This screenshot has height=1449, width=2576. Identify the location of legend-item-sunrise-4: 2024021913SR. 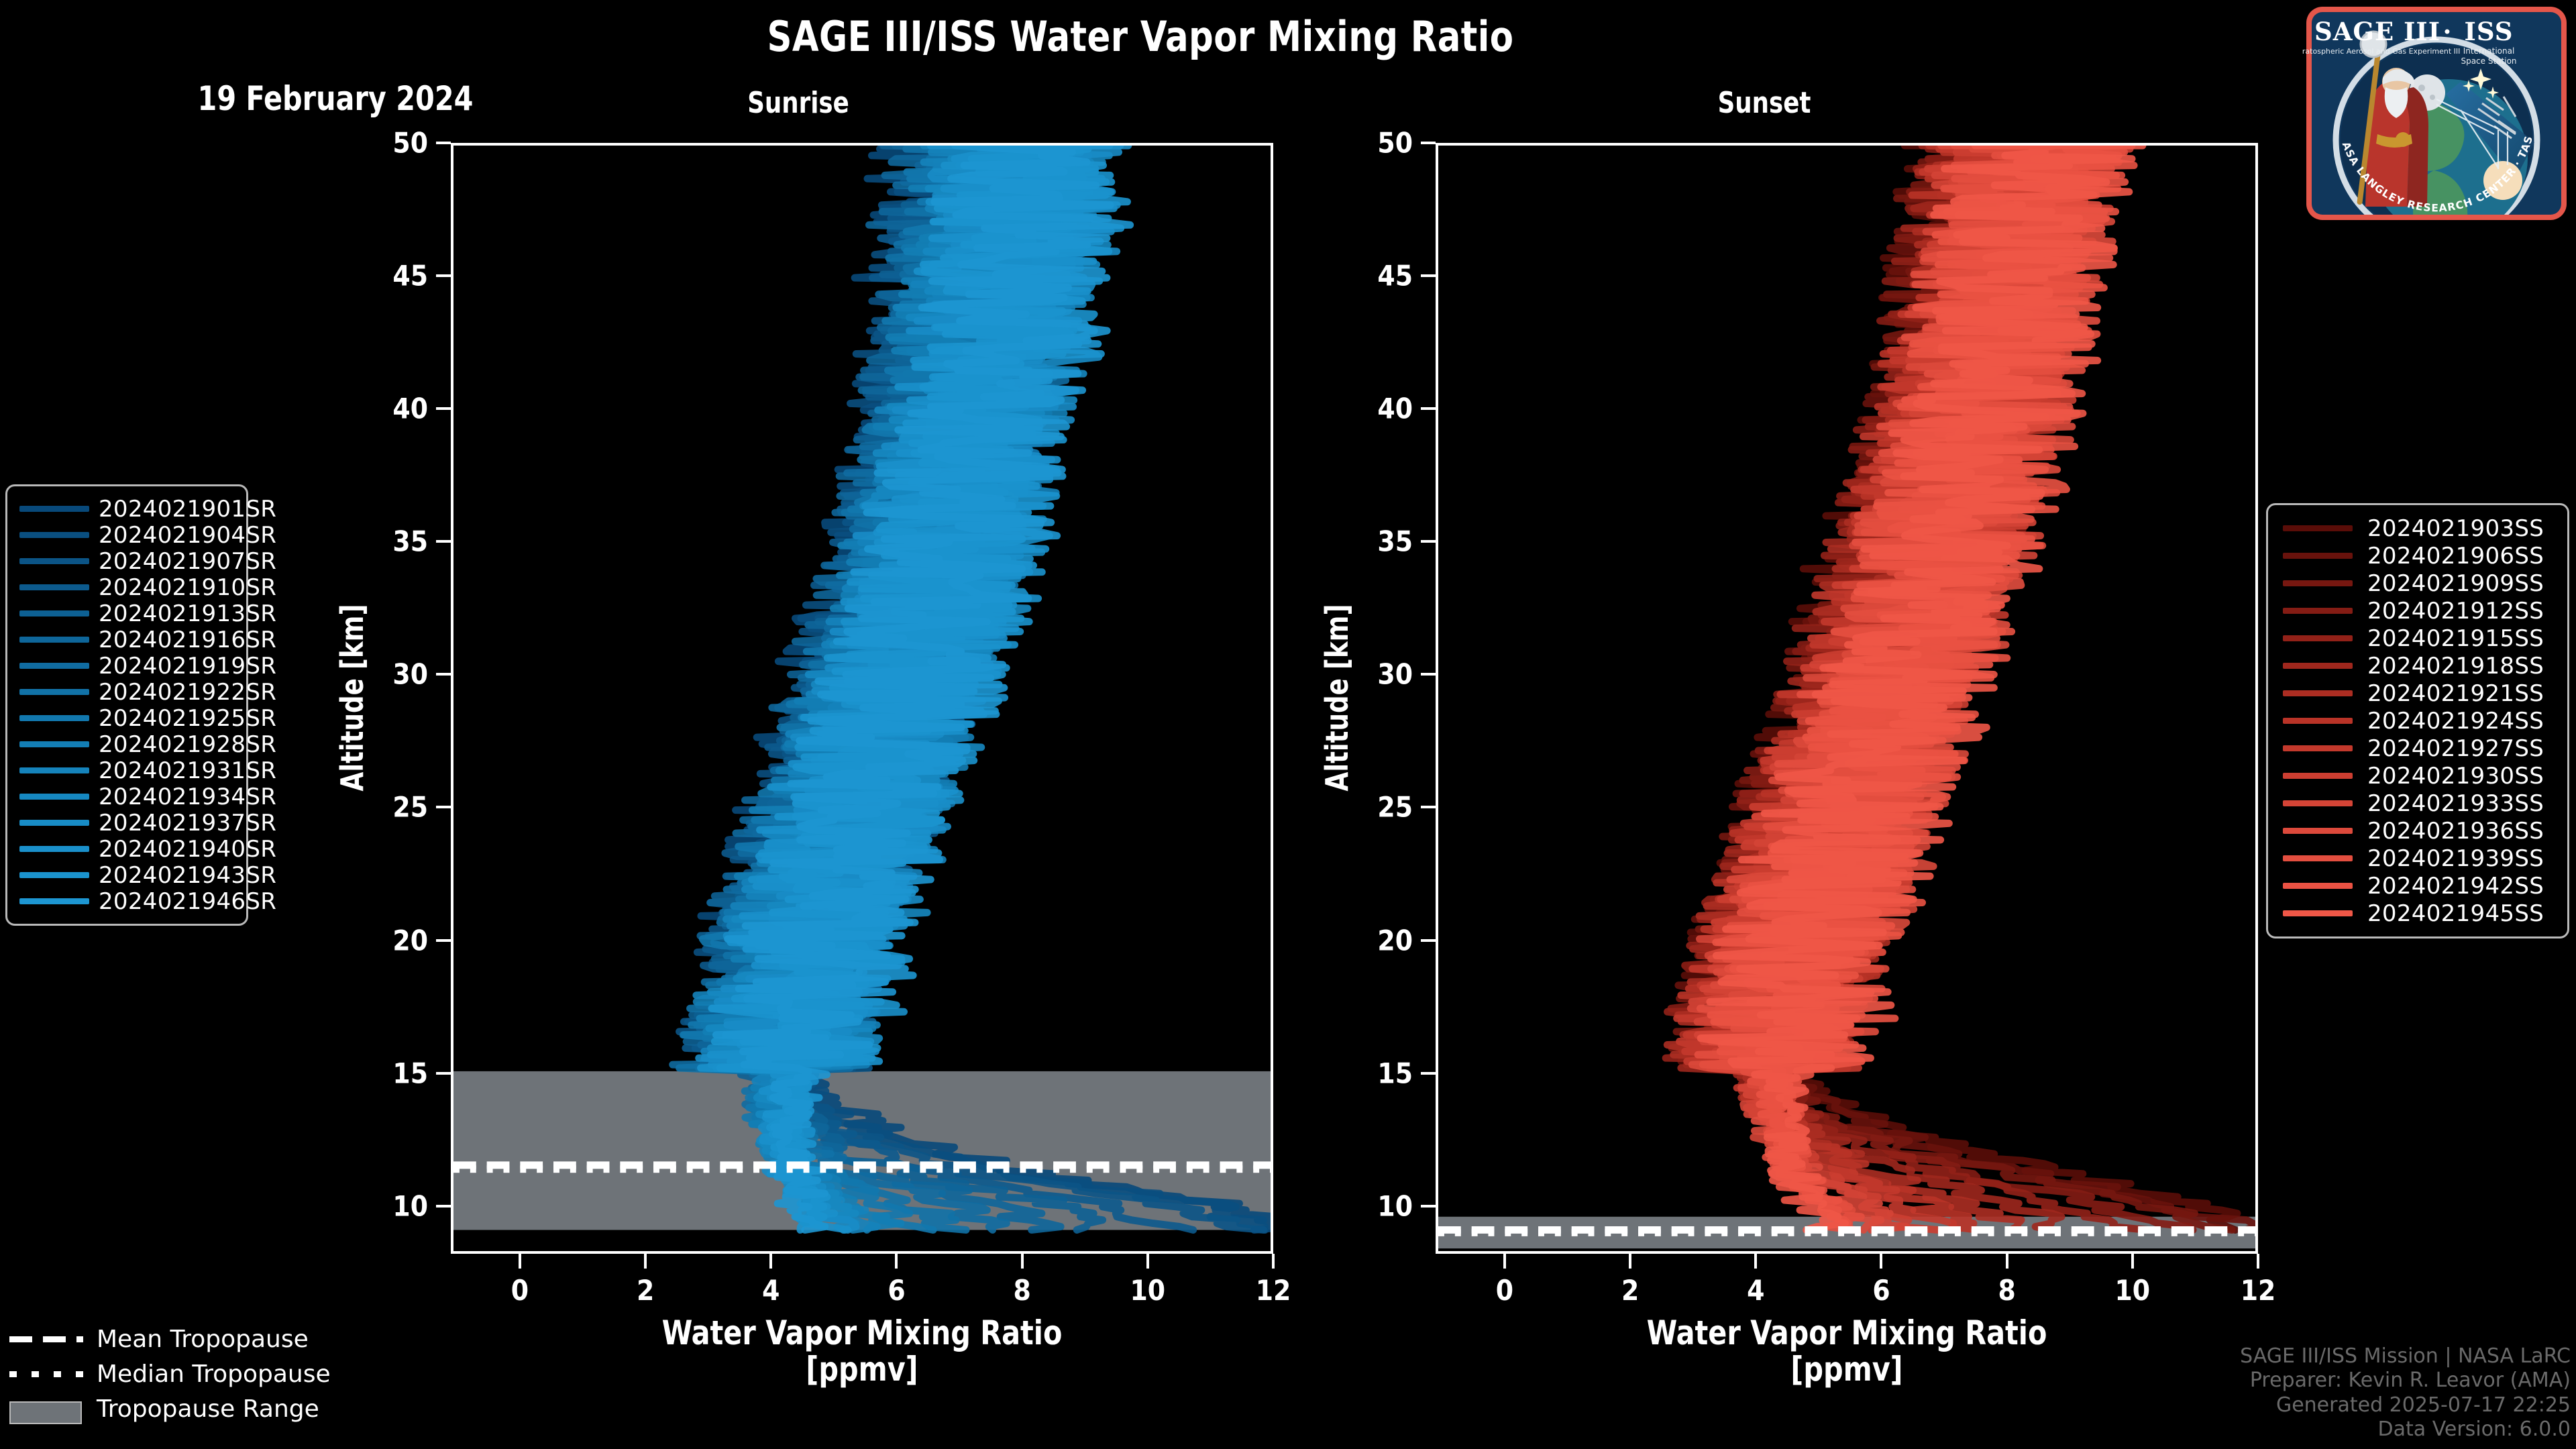
(147, 613).